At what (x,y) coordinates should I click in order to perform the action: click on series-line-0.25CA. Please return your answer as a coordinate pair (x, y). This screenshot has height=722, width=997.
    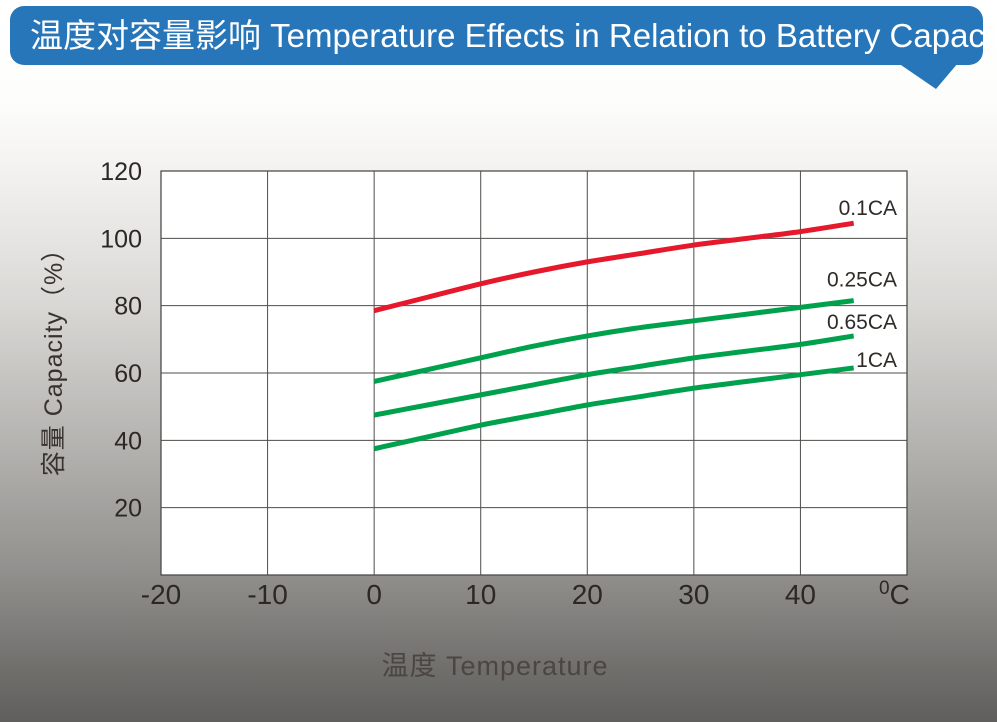
    Looking at the image, I should click on (614, 341).